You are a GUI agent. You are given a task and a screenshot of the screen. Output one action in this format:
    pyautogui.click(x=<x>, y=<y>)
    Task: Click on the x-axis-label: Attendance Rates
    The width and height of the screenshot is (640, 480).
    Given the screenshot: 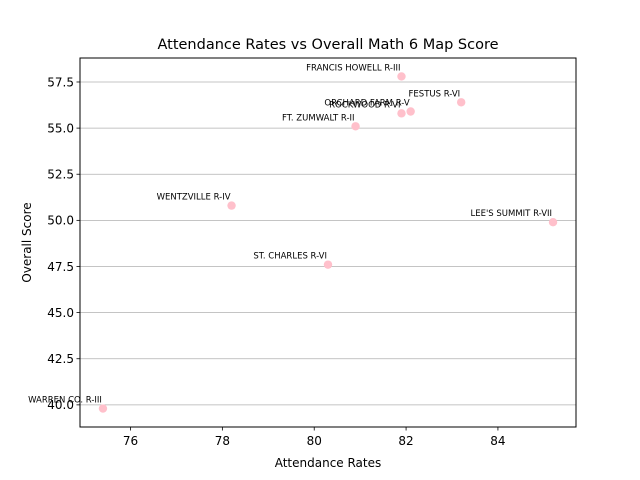 What is the action you would take?
    pyautogui.click(x=328, y=463)
    